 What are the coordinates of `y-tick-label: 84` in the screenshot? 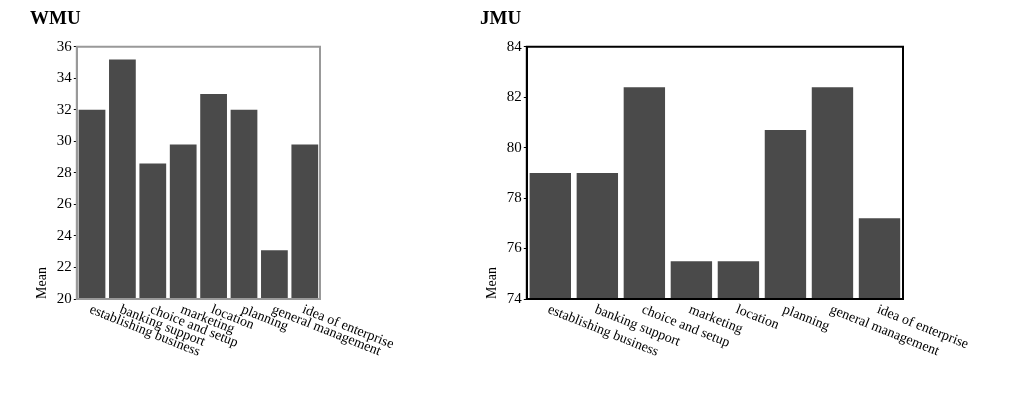 It's located at (514, 45).